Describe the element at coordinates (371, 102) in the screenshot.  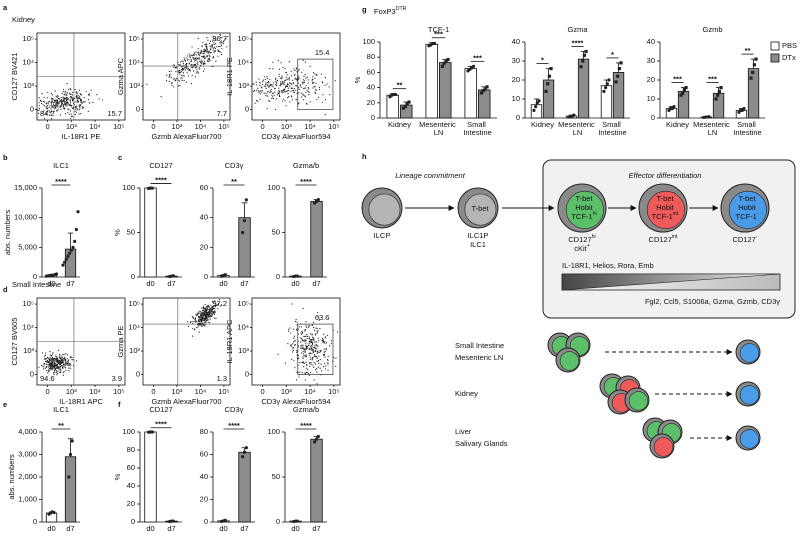
I see `y-tick-label: 20` at that location.